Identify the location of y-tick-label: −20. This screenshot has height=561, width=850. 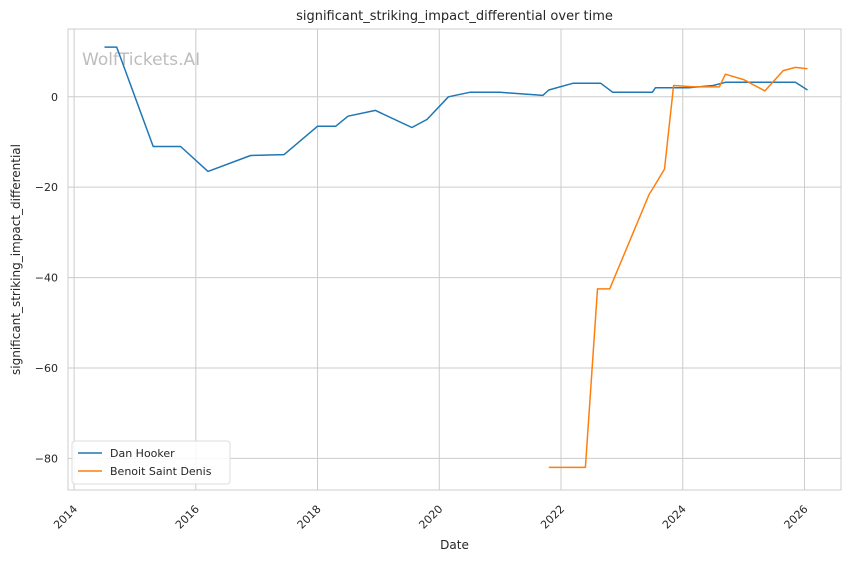
(46, 187).